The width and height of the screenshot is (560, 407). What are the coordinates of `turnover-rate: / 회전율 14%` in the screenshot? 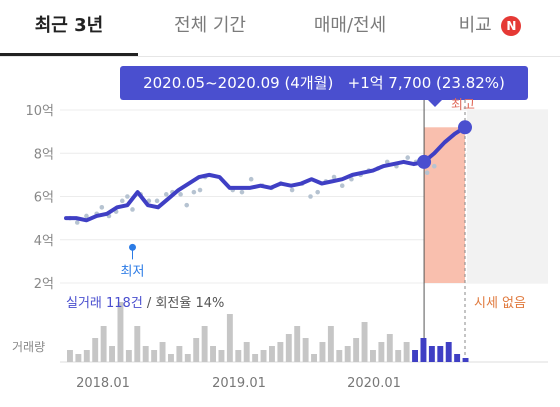 It's located at (183, 303).